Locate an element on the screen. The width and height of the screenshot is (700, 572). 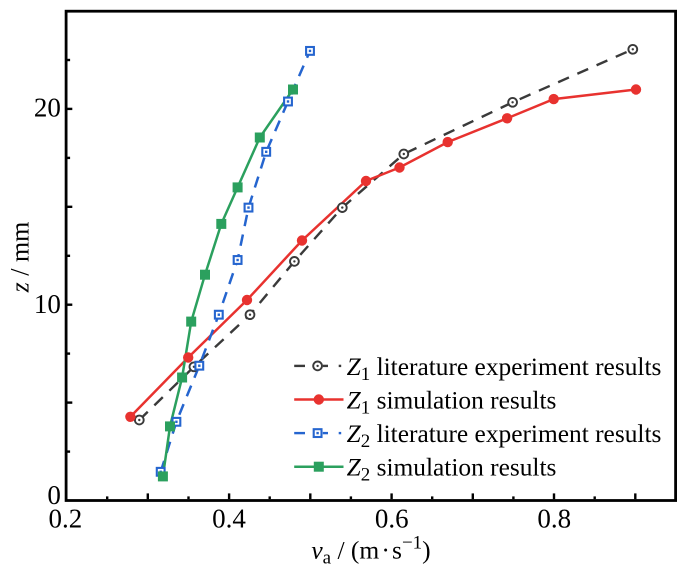
svg-text: 0.4 is located at coordinates (229, 519).